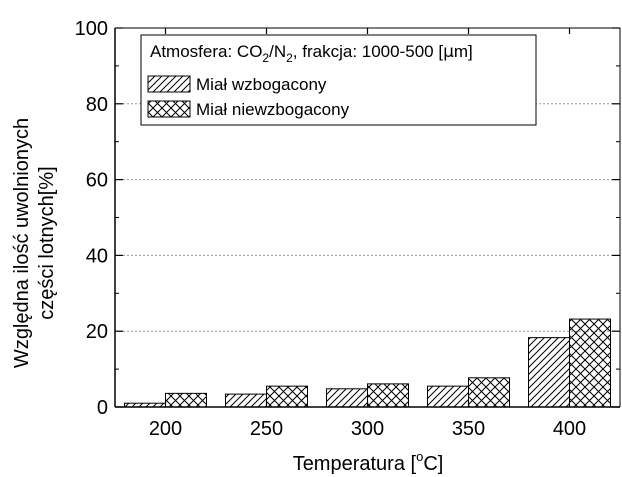 The width and height of the screenshot is (622, 477). What do you see at coordinates (261, 84) in the screenshot?
I see `legend-label-wzbogacony: Miał wzbogacony` at bounding box center [261, 84].